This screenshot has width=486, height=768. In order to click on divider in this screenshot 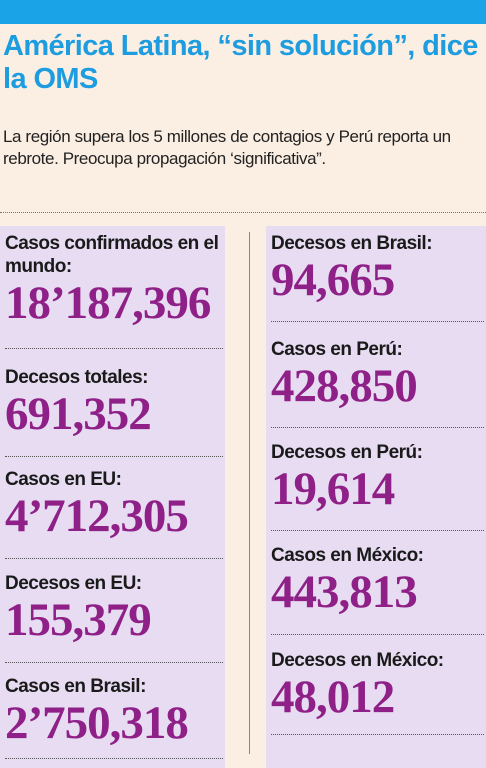, I will do `click(243, 212)`.